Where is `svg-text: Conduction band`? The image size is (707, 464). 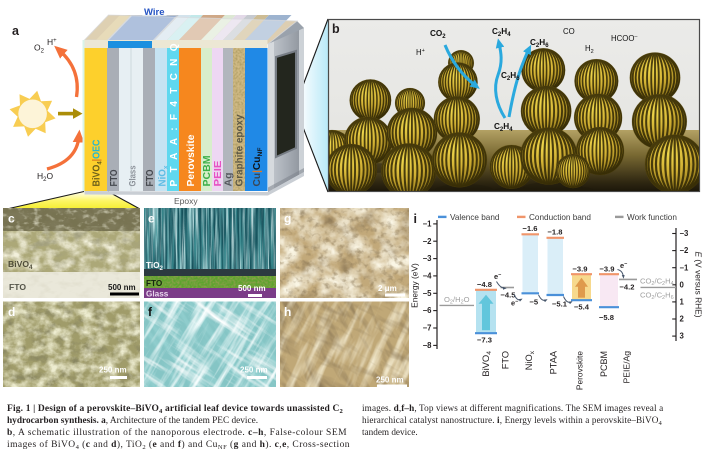
svg-text: Conduction band is located at coordinates (560, 217).